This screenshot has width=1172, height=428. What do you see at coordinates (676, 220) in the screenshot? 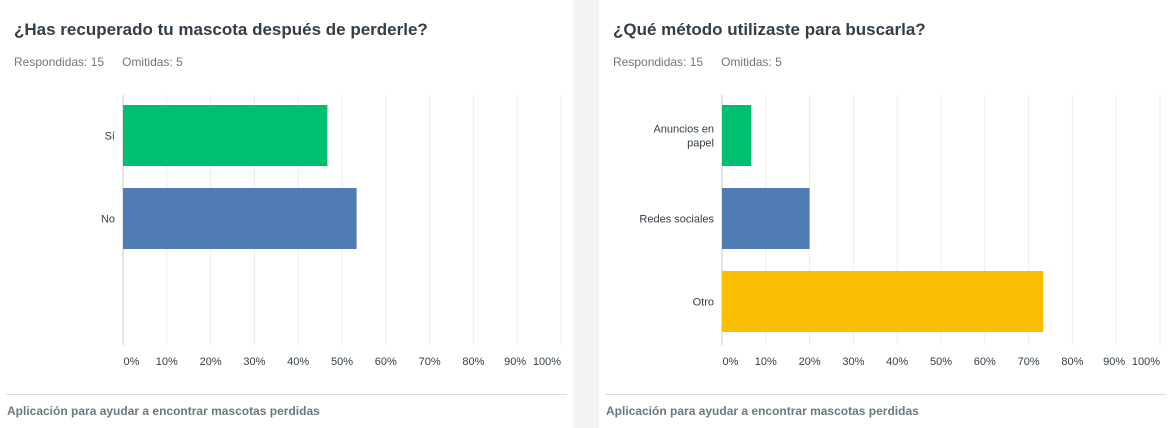
I see `category-label: Redes sociales` at bounding box center [676, 220].